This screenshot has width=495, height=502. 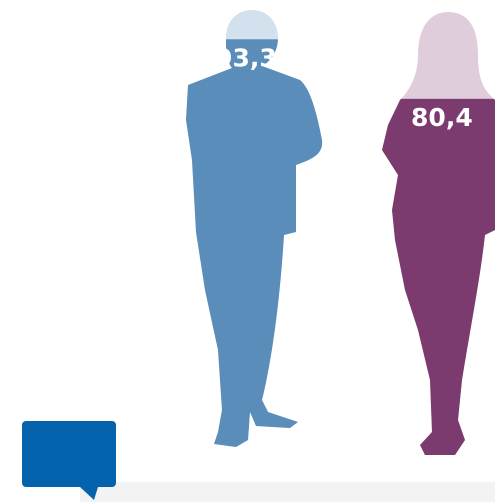 What do you see at coordinates (69, 460) in the screenshot?
I see `comment-icon` at bounding box center [69, 460].